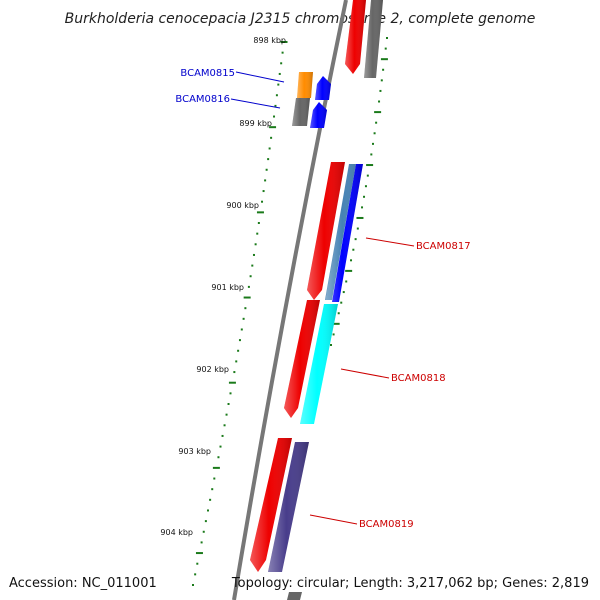 This screenshot has height=600, width=600. Describe the element at coordinates (207, 73) in the screenshot. I see `gene-label-bcam0815: BCAM0815` at that location.